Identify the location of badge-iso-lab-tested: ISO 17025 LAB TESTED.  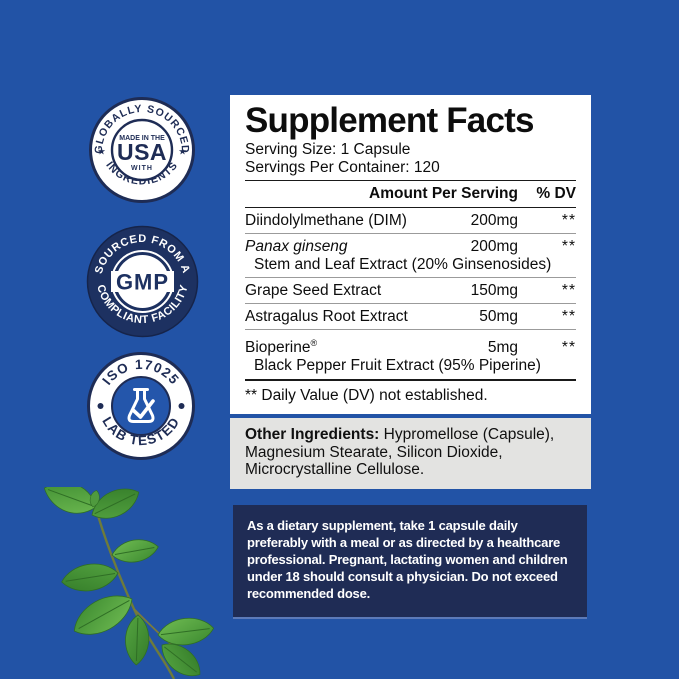
(141, 406).